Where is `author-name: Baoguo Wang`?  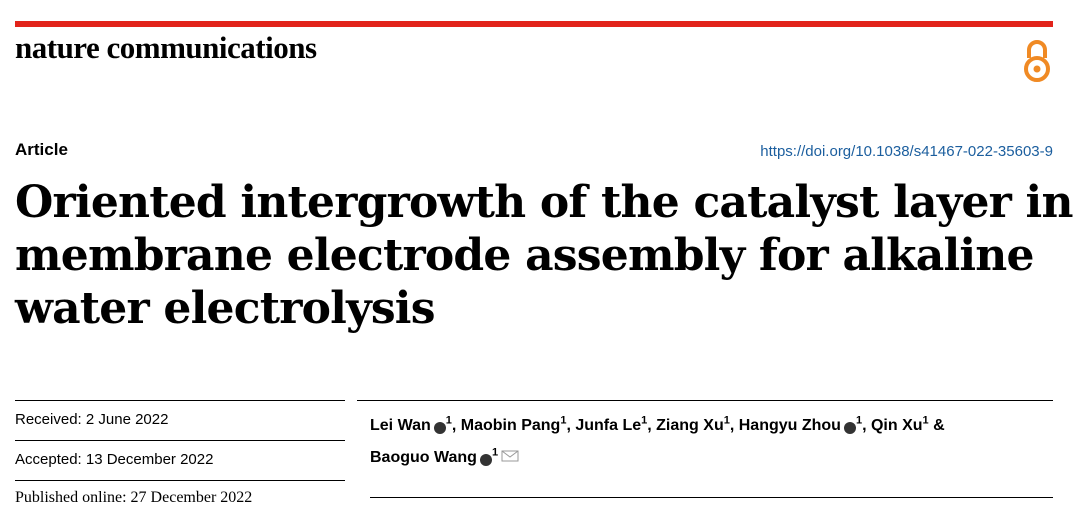 author-name: Baoguo Wang is located at coordinates (423, 457).